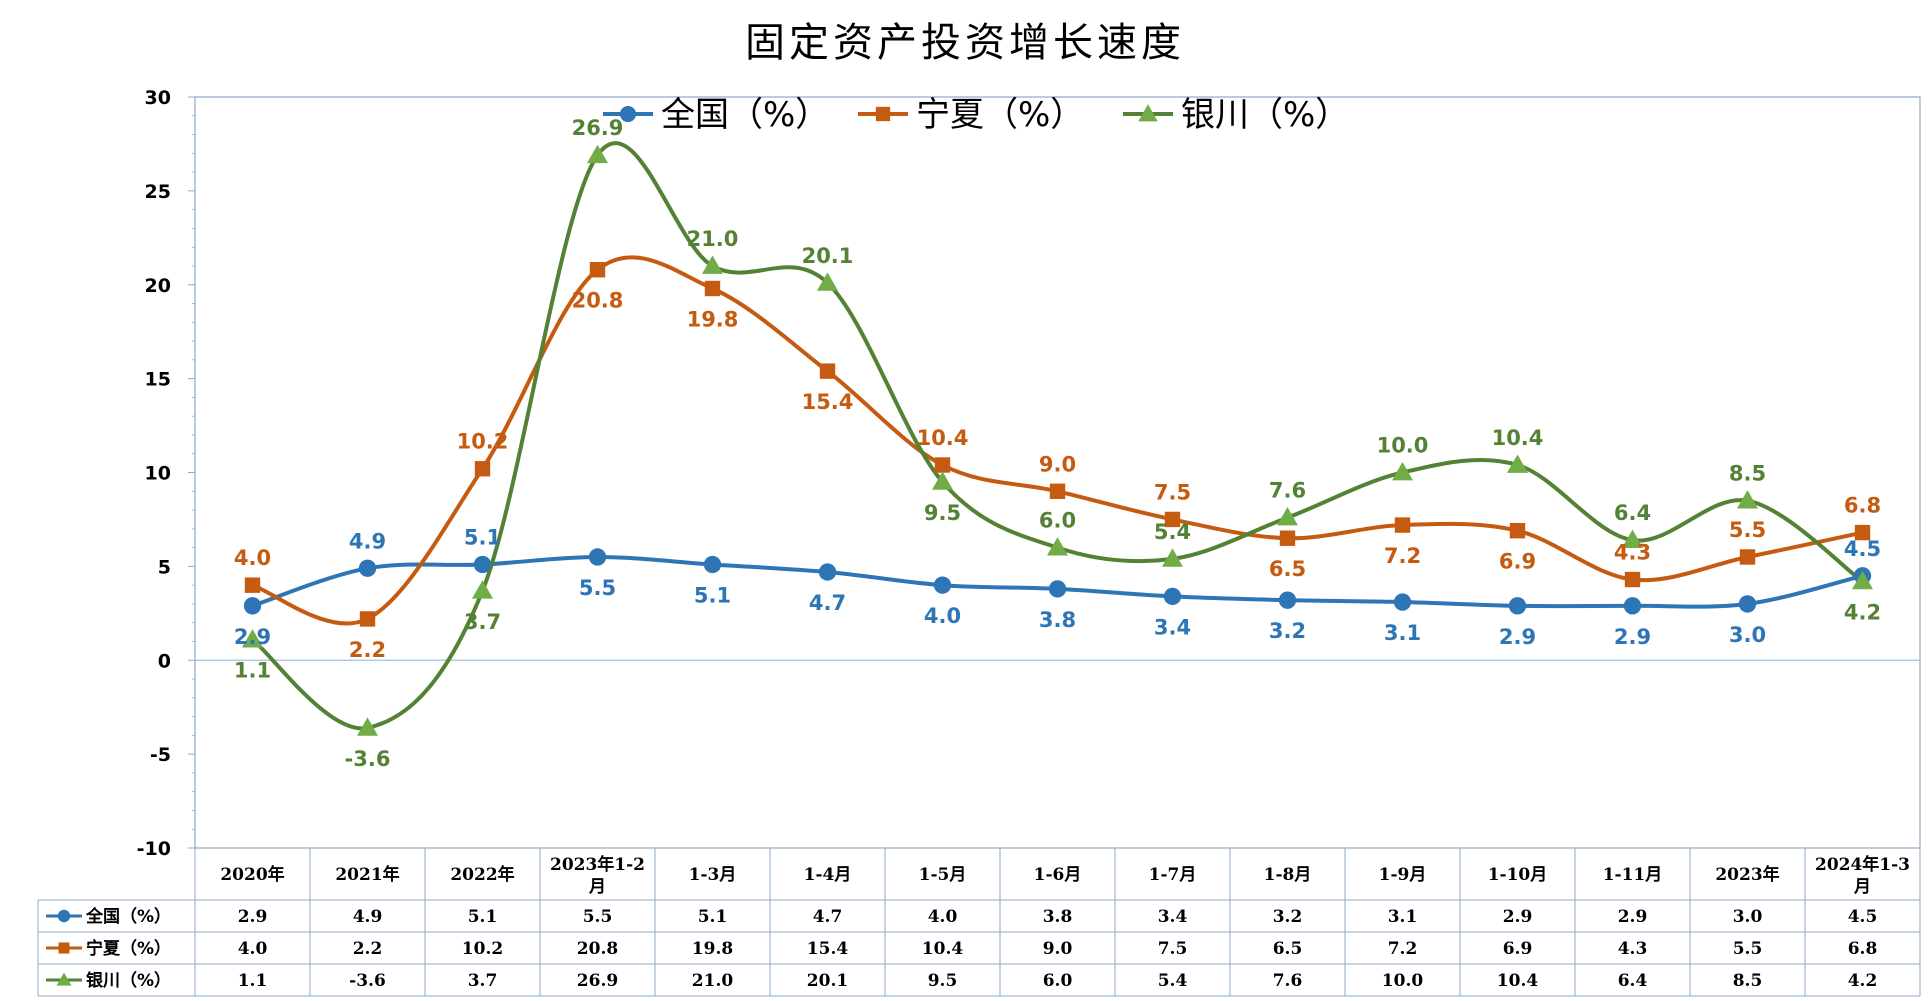 This screenshot has width=1930, height=1001. I want to click on data-label-national: 2.9, so click(252, 637).